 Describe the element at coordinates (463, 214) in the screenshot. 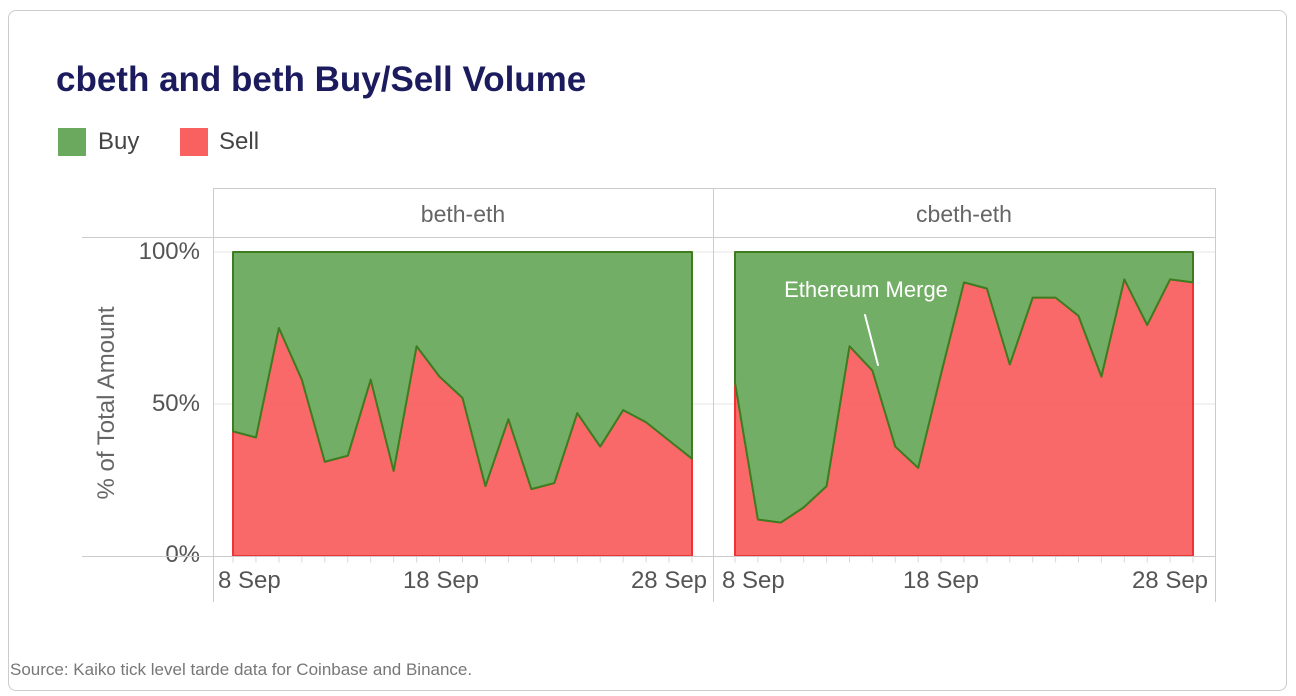

I see `facet-title-beth-eth: beth-eth` at that location.